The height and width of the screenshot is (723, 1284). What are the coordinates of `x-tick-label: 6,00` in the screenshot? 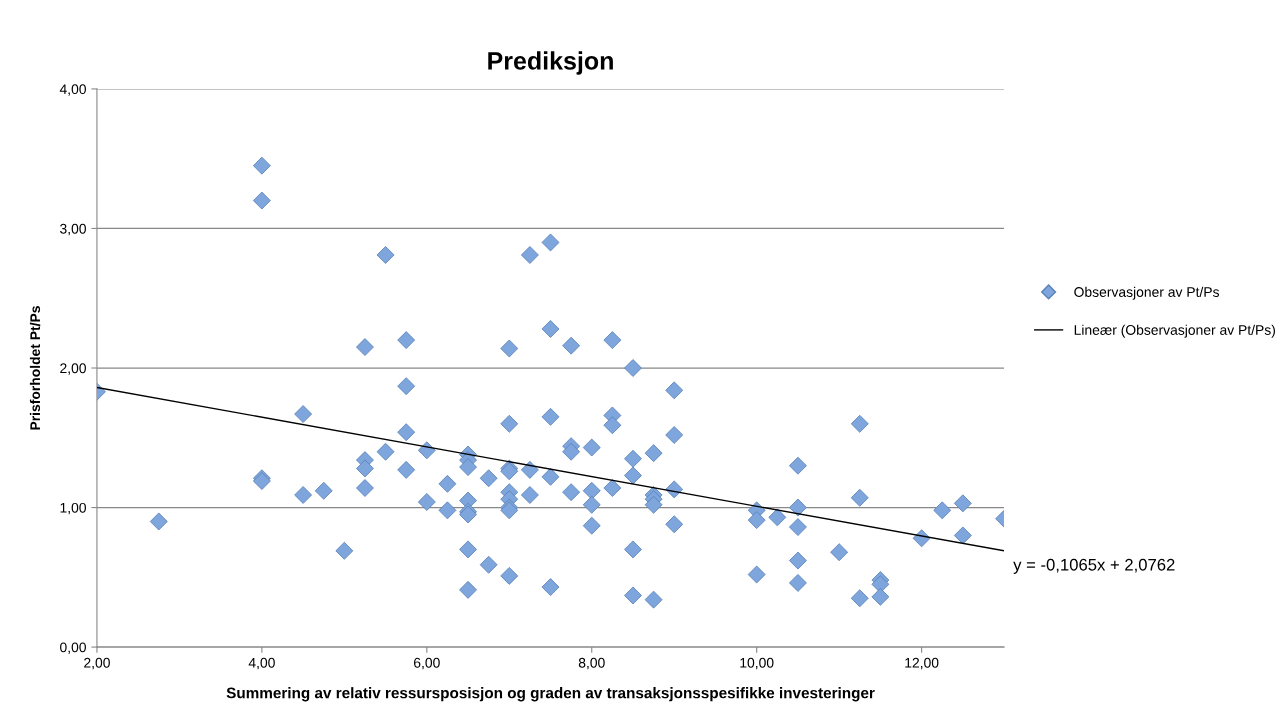 It's located at (427, 663).